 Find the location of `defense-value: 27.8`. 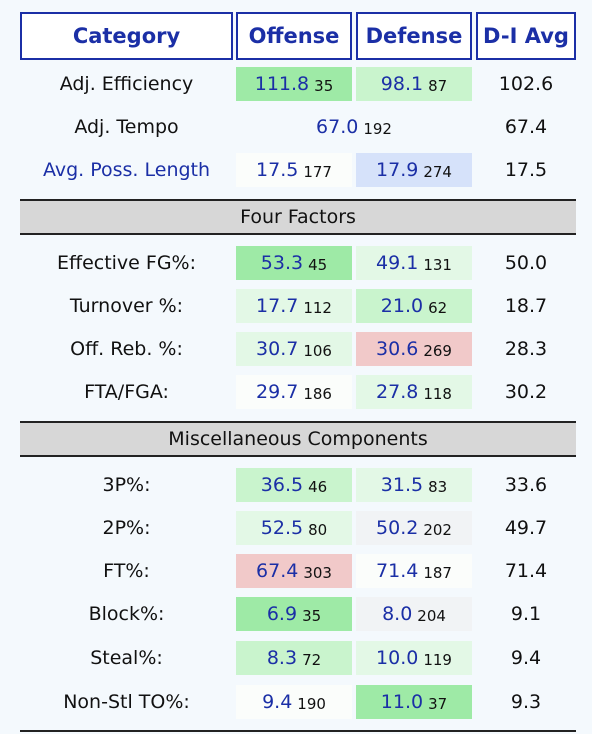

defense-value: 27.8 is located at coordinates (397, 392).